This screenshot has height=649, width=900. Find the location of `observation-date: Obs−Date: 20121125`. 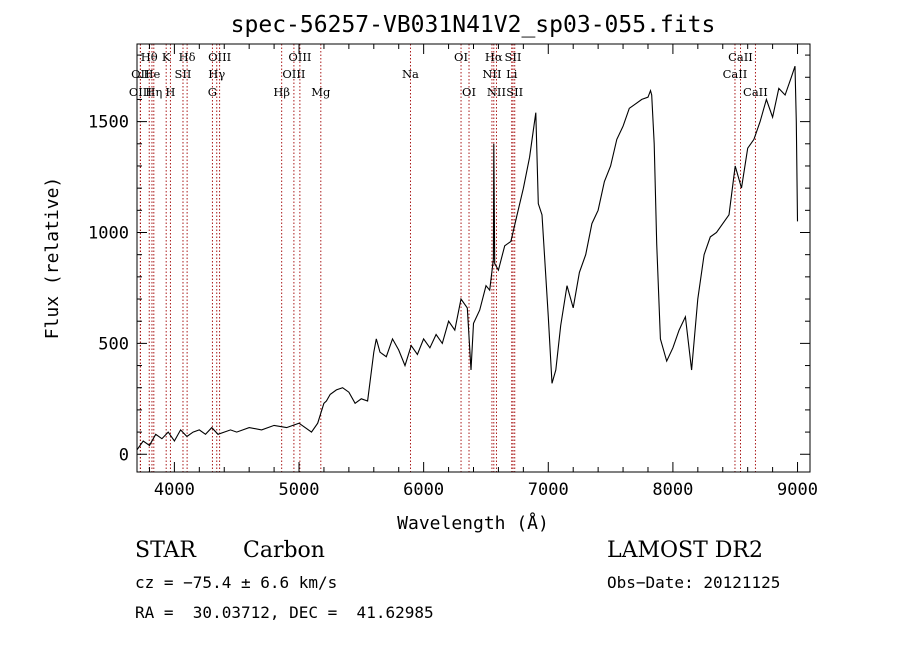

observation-date: Obs−Date: 20121125 is located at coordinates (694, 582).